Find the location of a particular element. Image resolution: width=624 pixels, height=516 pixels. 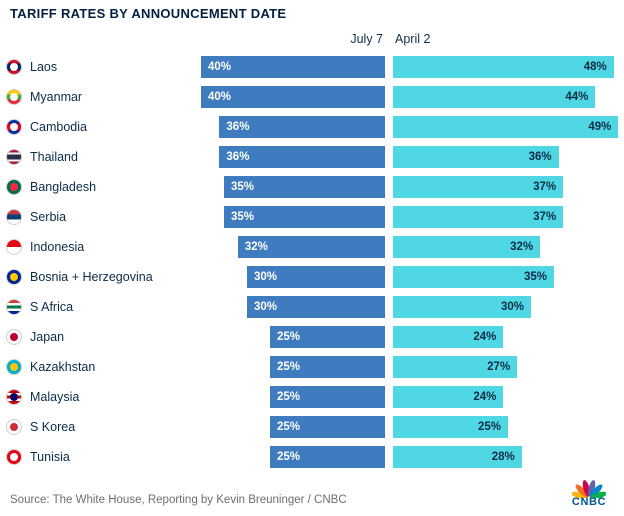

april2-value: 35% is located at coordinates (535, 277).